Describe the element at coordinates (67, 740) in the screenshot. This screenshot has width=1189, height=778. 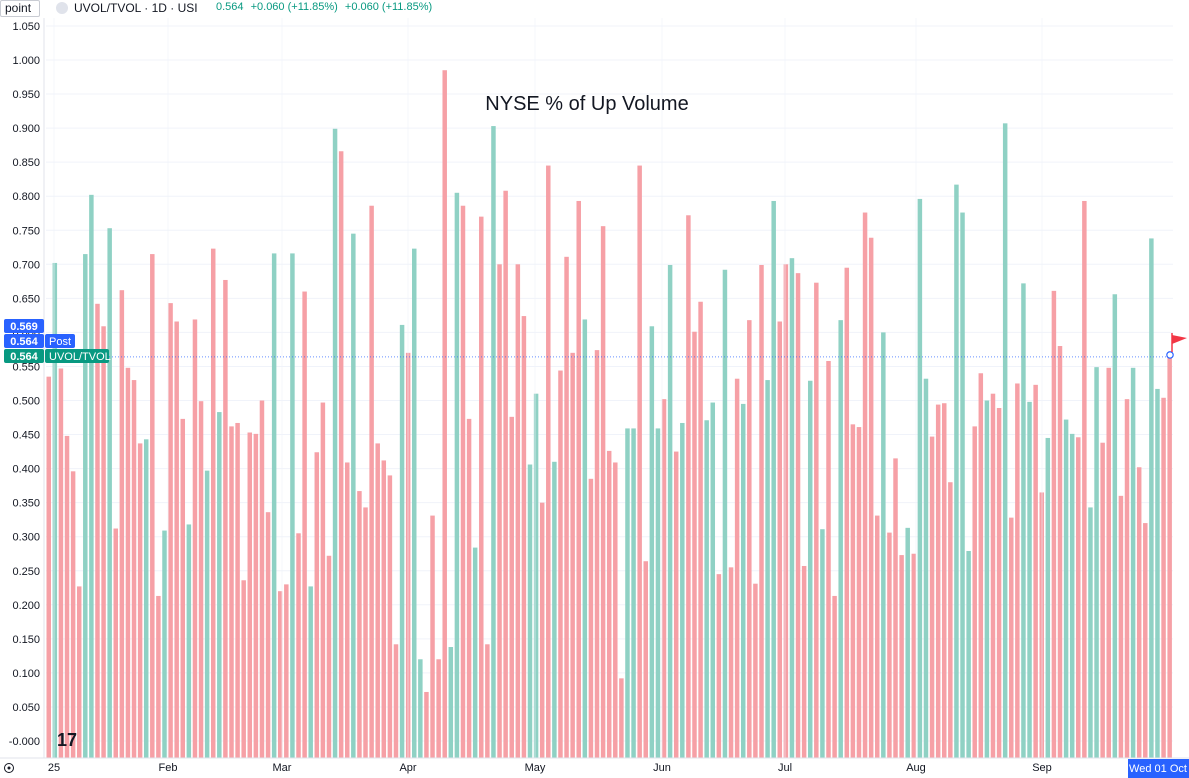
I see `tradingview-logo-icon: 17` at that location.